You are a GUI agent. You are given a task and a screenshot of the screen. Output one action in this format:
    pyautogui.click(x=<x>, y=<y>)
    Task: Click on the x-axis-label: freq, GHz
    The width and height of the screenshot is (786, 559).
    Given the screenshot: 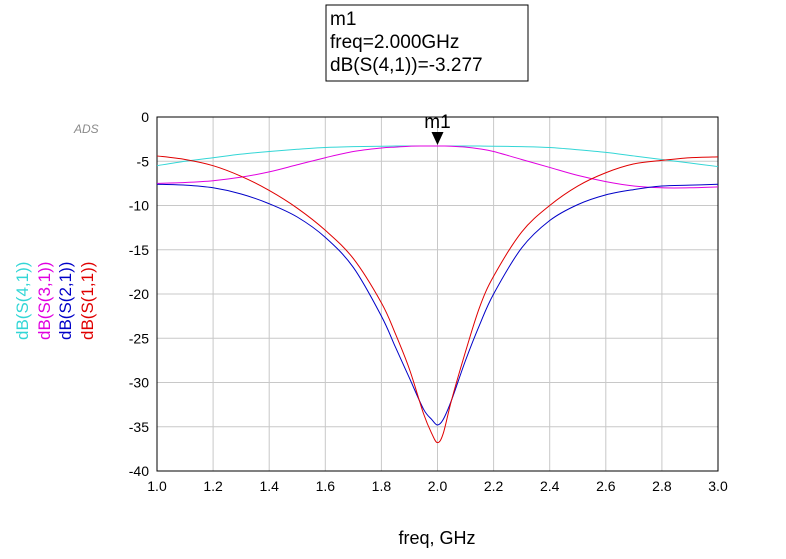 What is the action you would take?
    pyautogui.click(x=436, y=538)
    